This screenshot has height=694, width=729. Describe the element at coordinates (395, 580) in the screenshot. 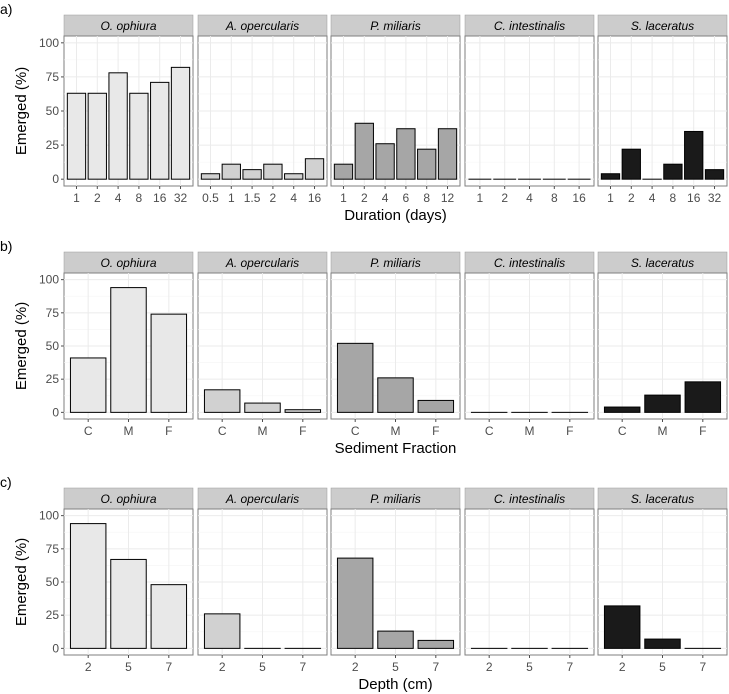

I see `facet-panel: P. miliaris 2 5 7` at that location.